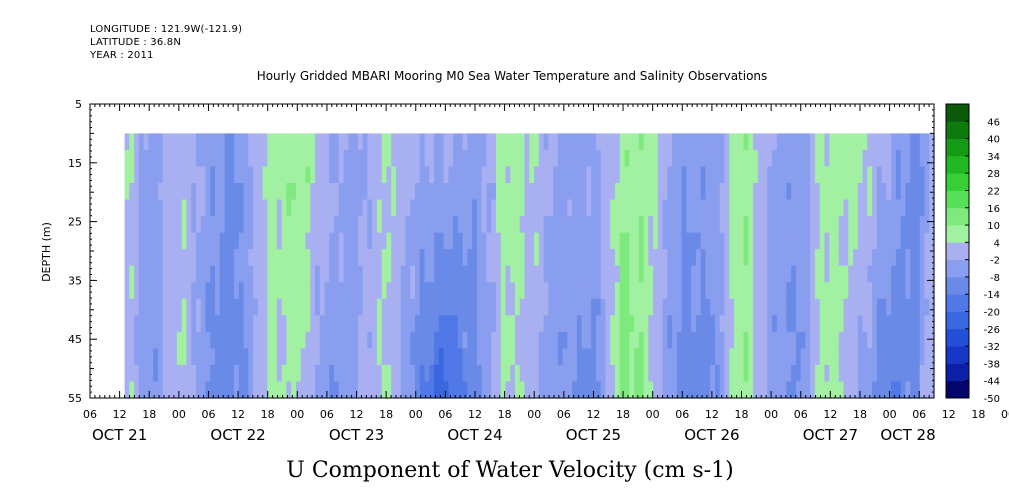 The image size is (1009, 504). I want to click on x-hour-label: 06, so click(327, 414).